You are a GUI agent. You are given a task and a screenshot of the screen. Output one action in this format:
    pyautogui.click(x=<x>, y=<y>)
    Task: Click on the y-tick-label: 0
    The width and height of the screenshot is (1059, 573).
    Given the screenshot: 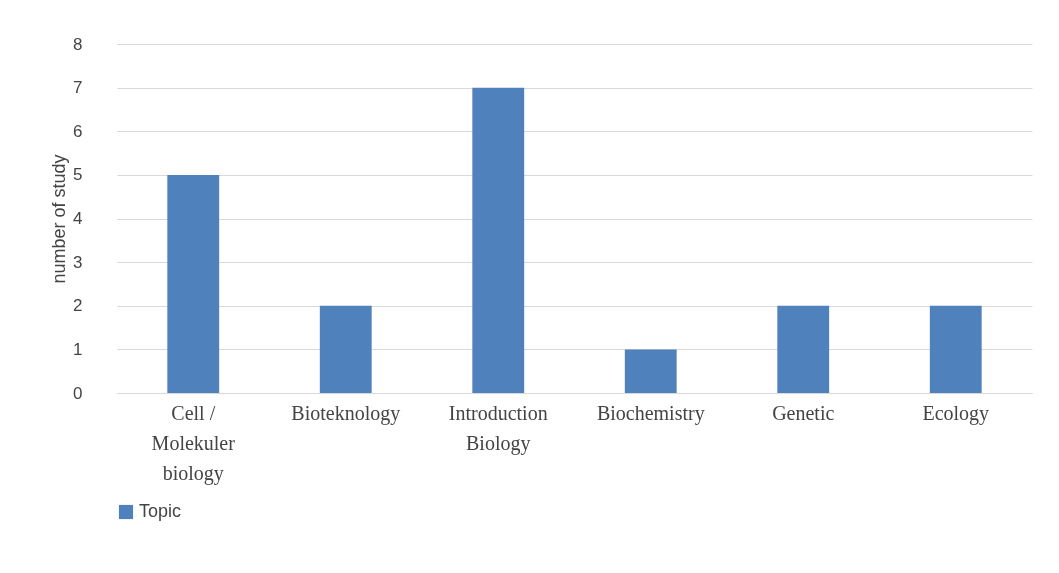 What is the action you would take?
    pyautogui.click(x=78, y=393)
    